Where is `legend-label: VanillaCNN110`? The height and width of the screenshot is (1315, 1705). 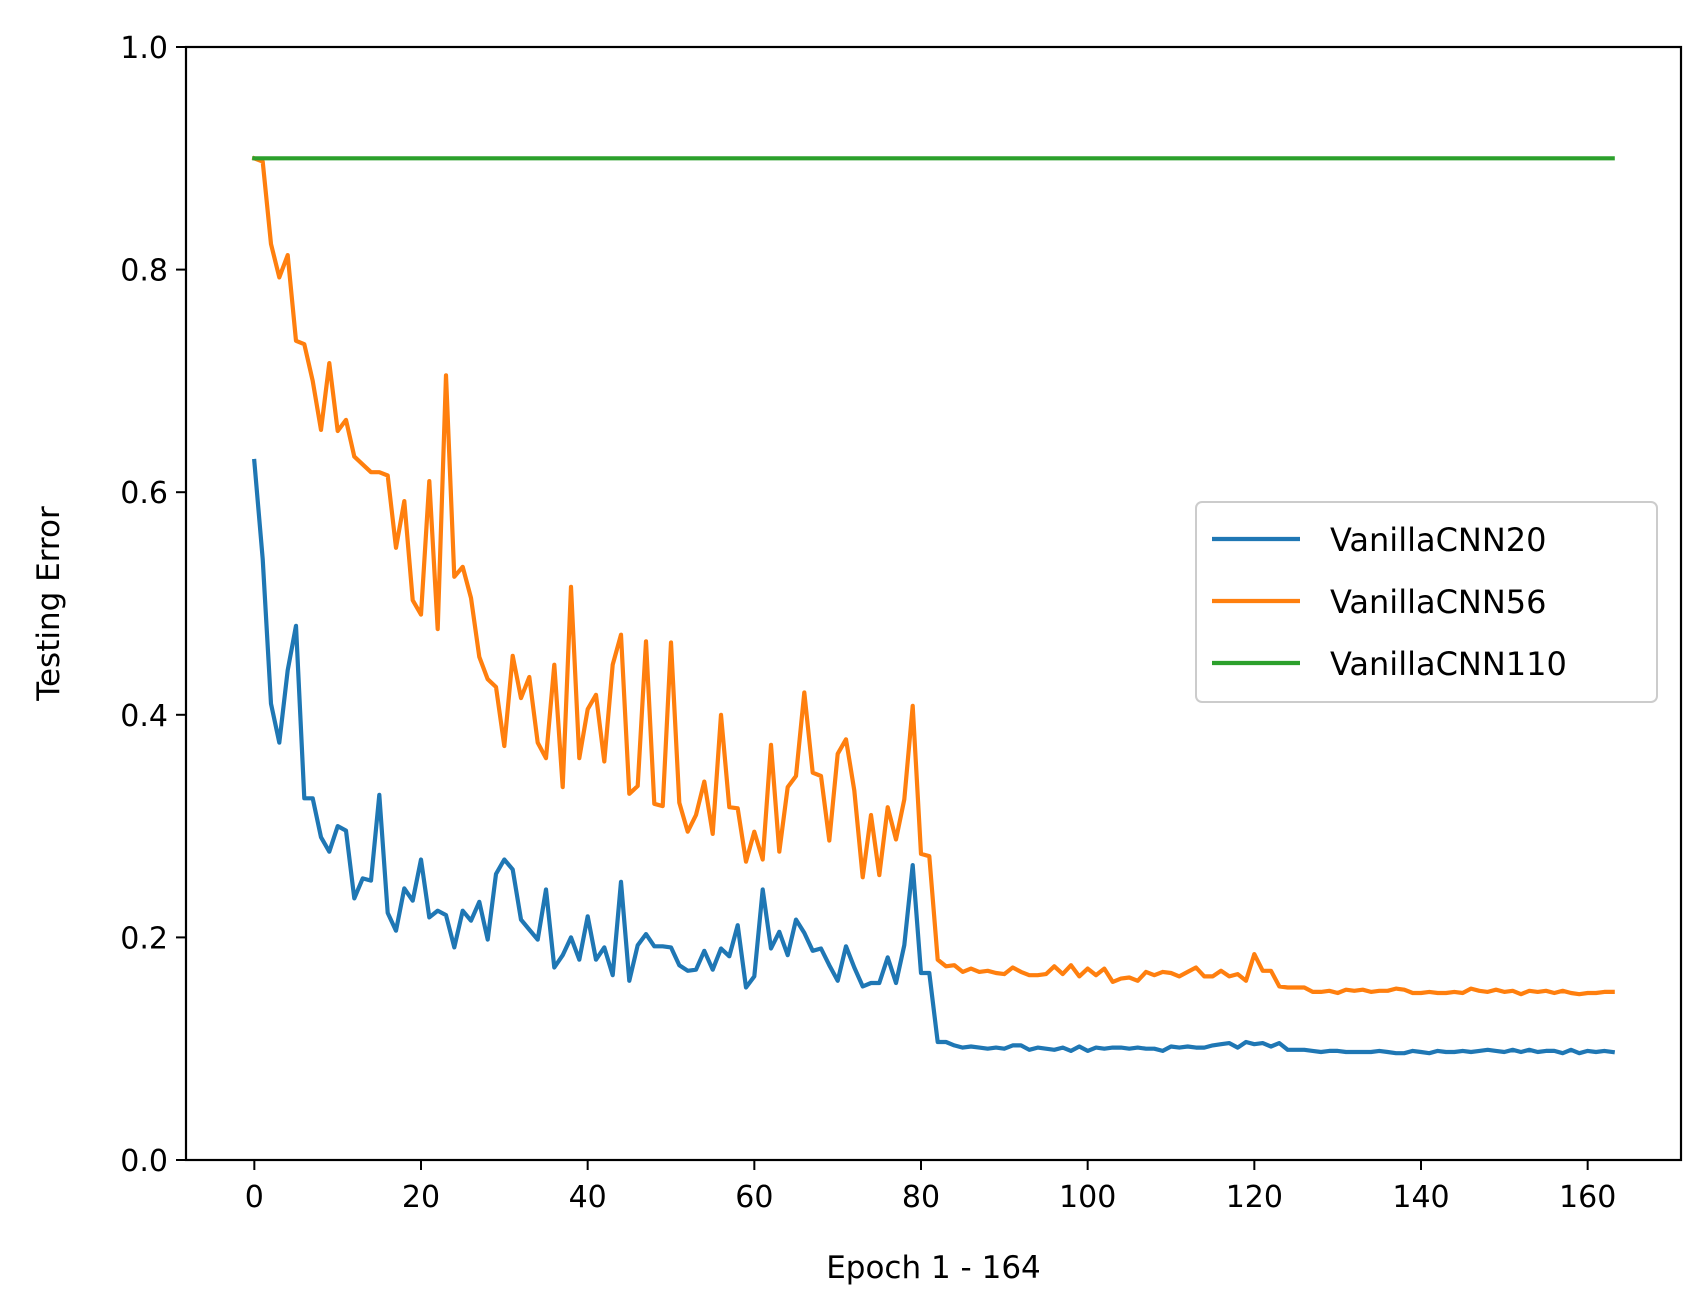
legend-label: VanillaCNN110 is located at coordinates (1448, 664).